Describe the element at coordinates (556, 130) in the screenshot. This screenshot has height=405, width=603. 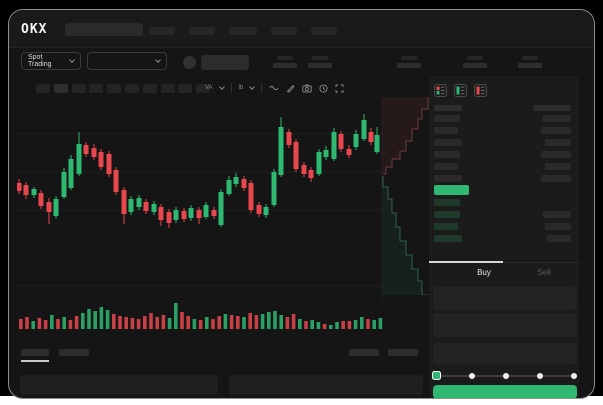
I see `ask-amount-bar` at that location.